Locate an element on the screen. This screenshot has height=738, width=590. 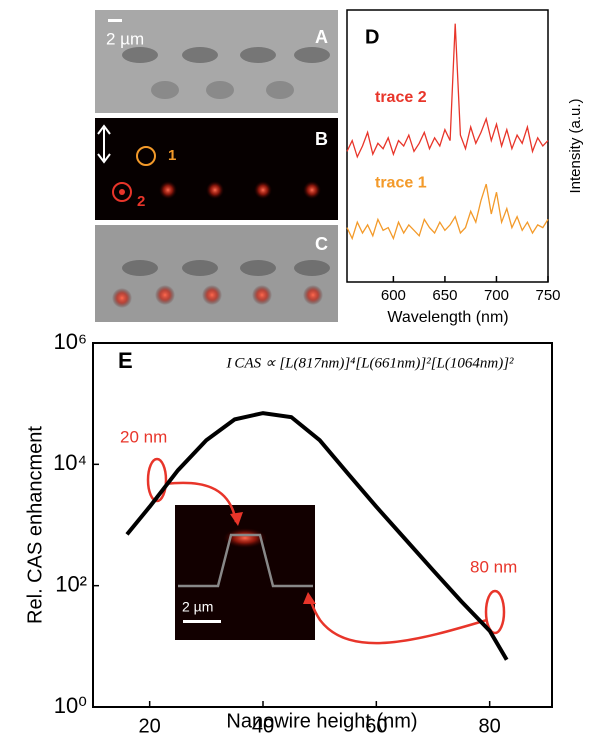
image-a-features is located at coordinates (226, 73).